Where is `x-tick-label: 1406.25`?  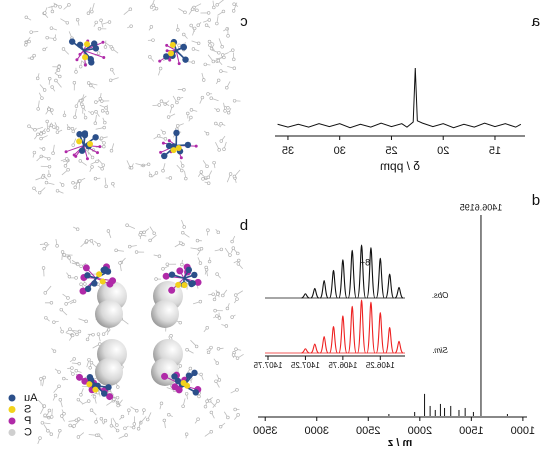
x-tick-label: 1406.25 is located at coordinates (379, 365).